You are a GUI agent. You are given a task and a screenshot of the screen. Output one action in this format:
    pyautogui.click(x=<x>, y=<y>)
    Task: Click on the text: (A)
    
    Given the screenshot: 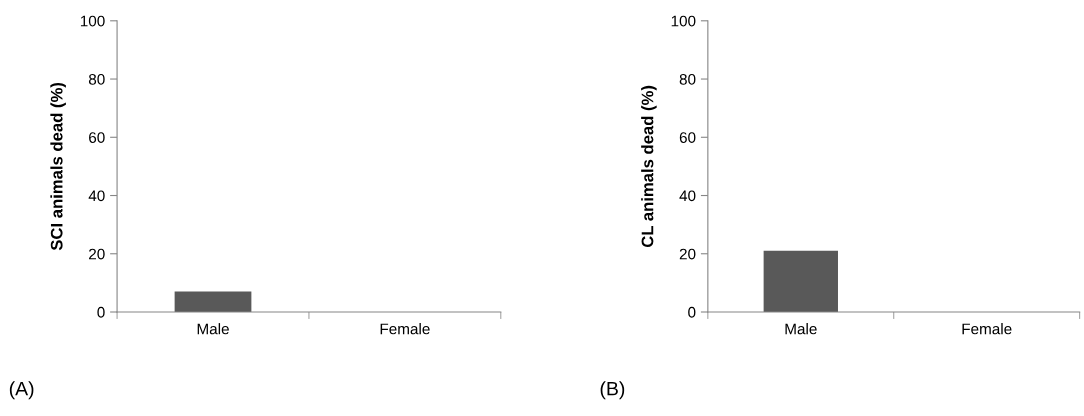 What is the action you would take?
    pyautogui.click(x=21, y=390)
    